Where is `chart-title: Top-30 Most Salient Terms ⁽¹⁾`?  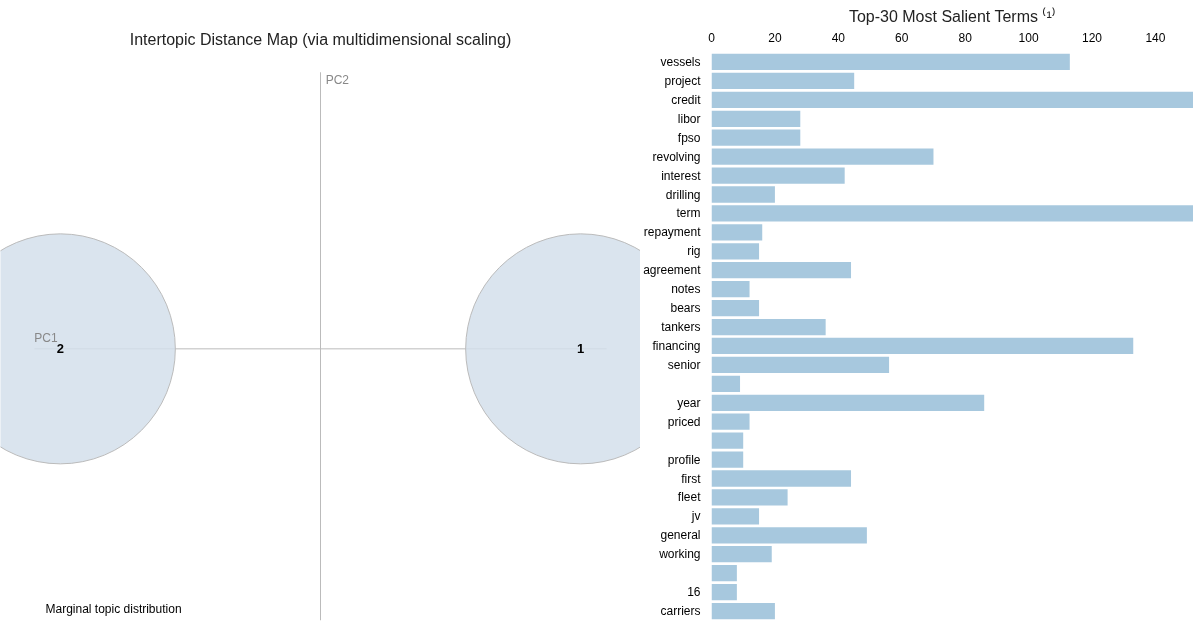 chart-title: Top-30 Most Salient Terms ⁽¹⁾ is located at coordinates (952, 15).